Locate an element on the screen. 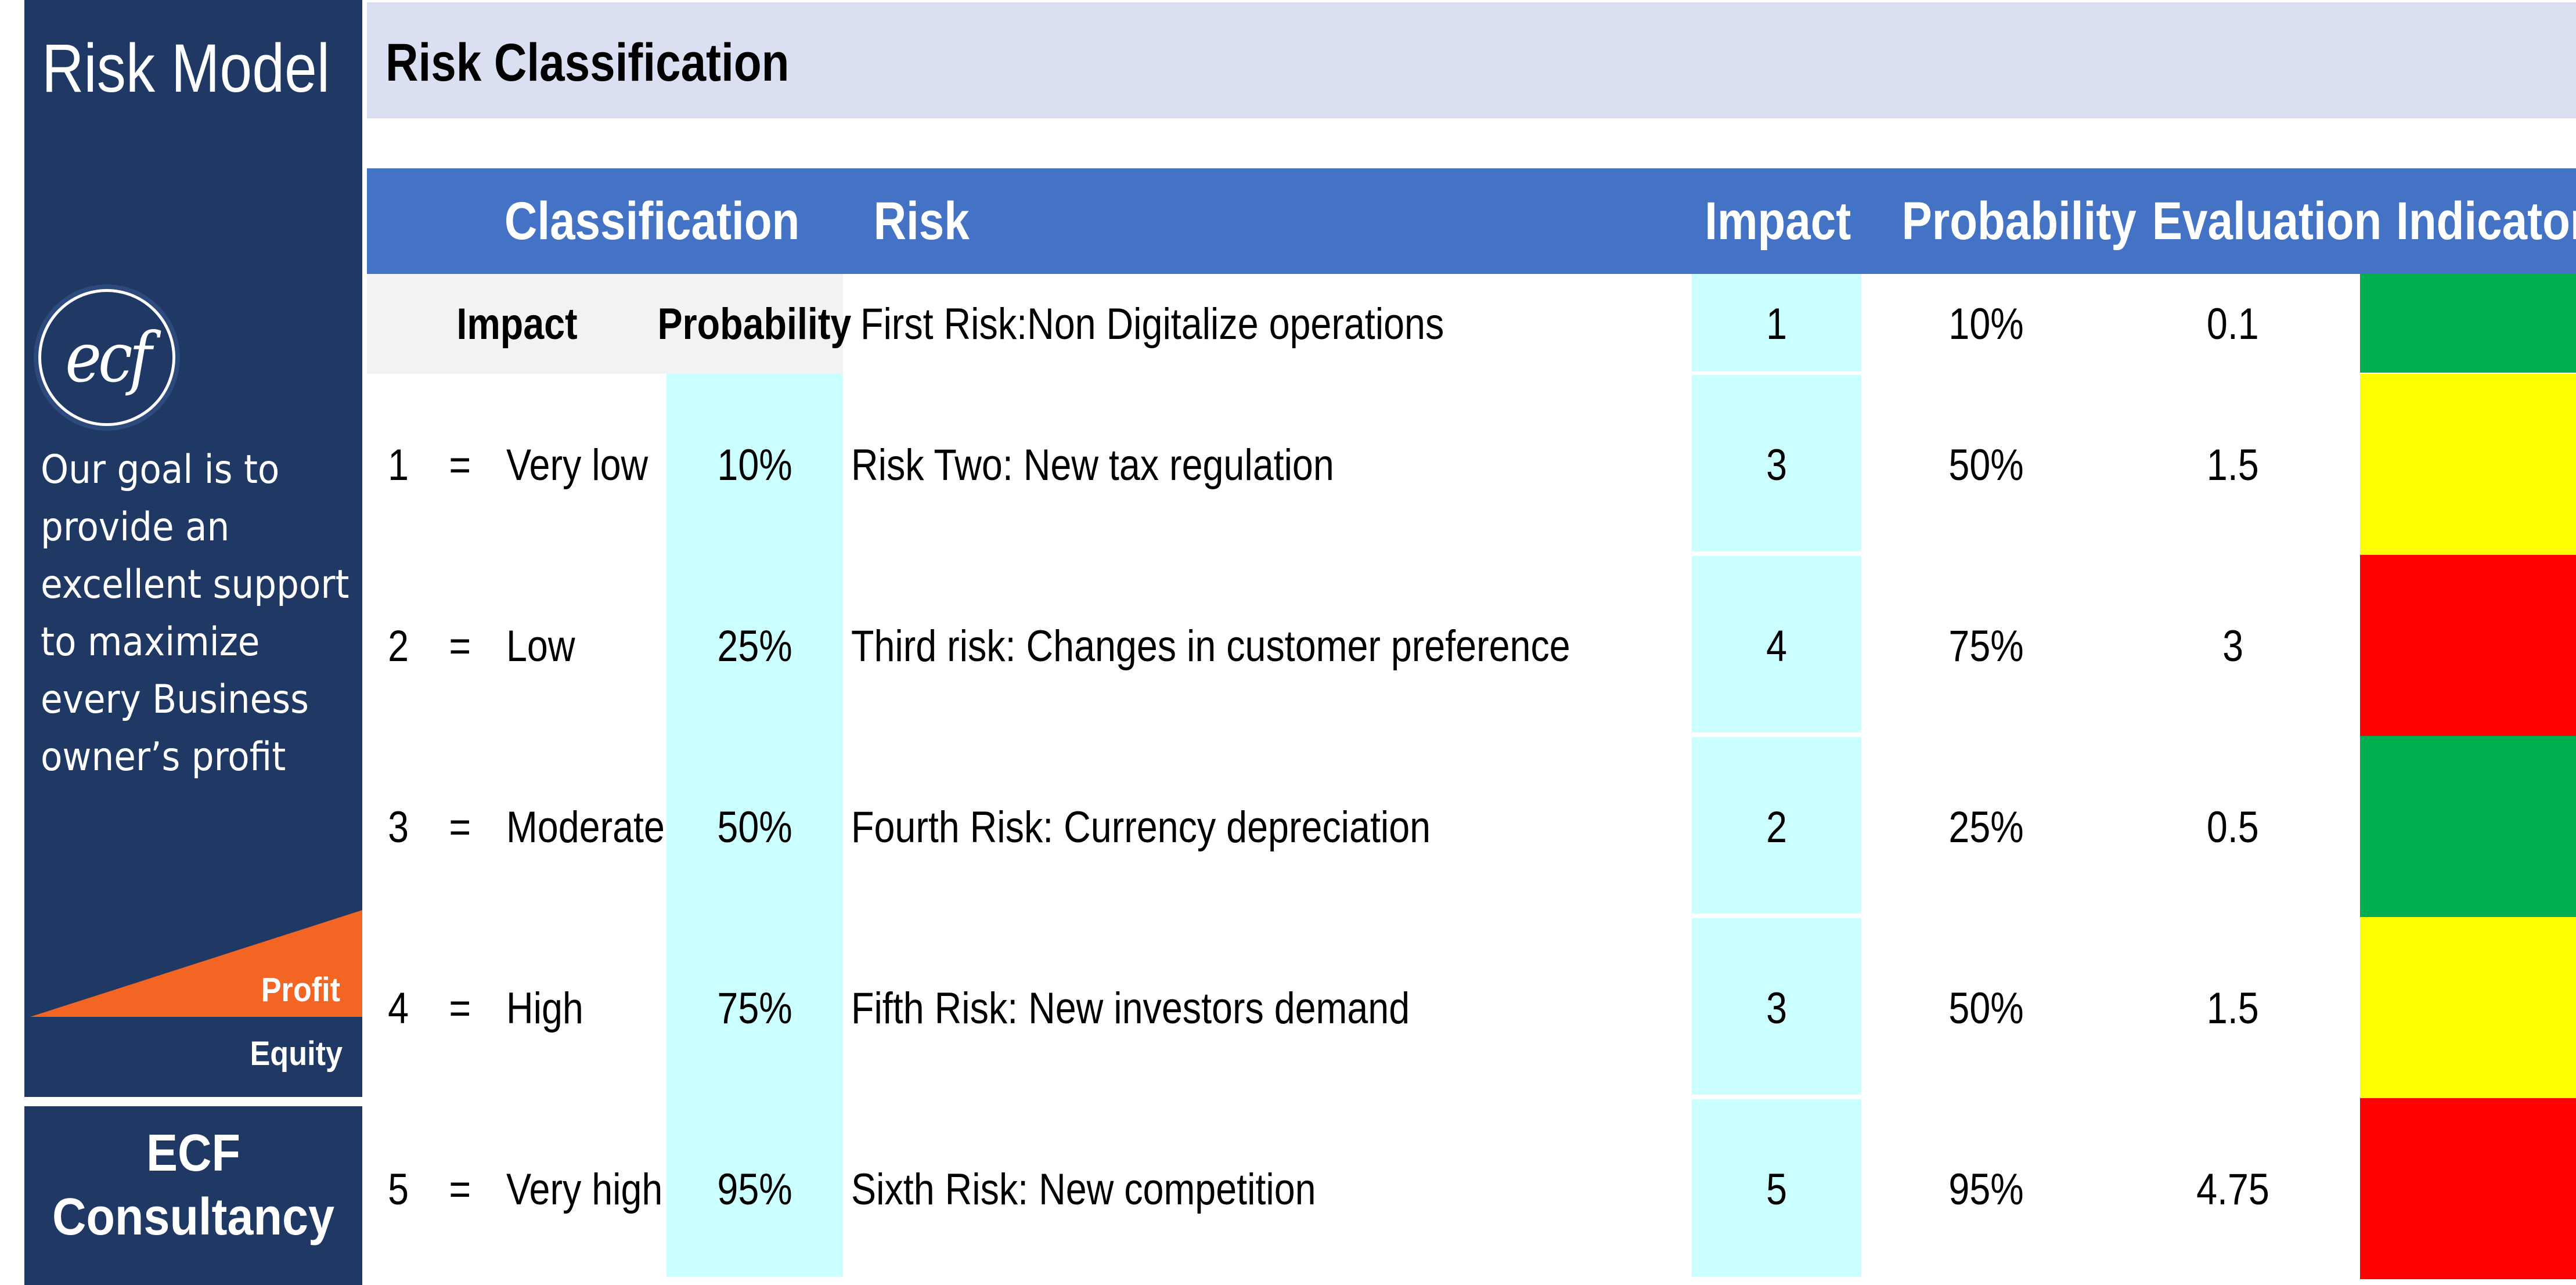 This screenshot has height=1285, width=2576. risk-evaluation: 3 is located at coordinates (2232, 646).